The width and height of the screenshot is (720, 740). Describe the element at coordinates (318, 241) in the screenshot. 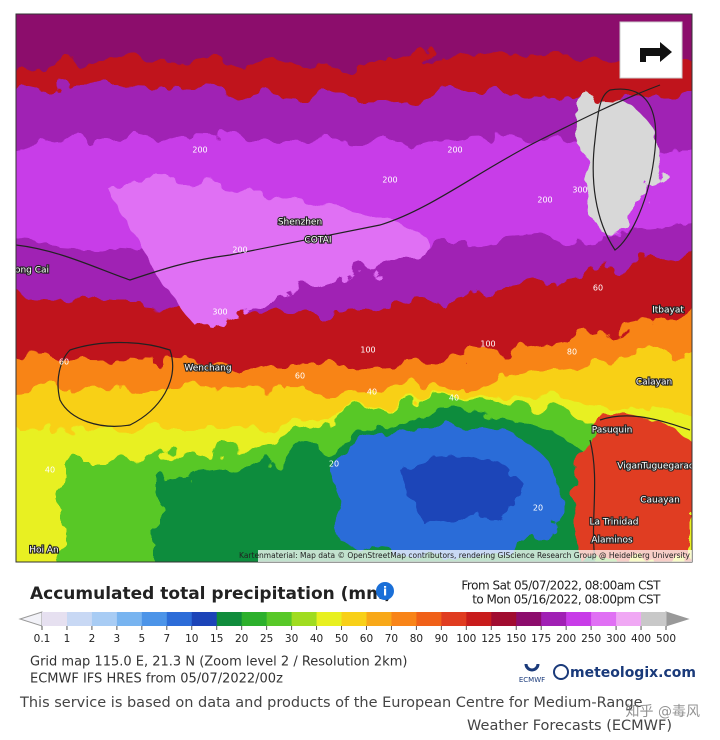

I see `place-label: COTAI` at that location.